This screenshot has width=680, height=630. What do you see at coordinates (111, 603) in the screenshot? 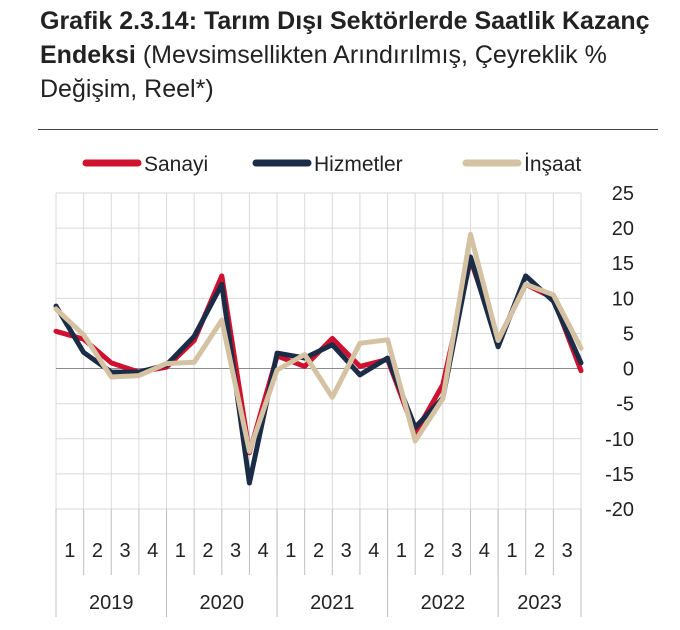
I see `x-tick-year-label: 2019` at bounding box center [111, 603].